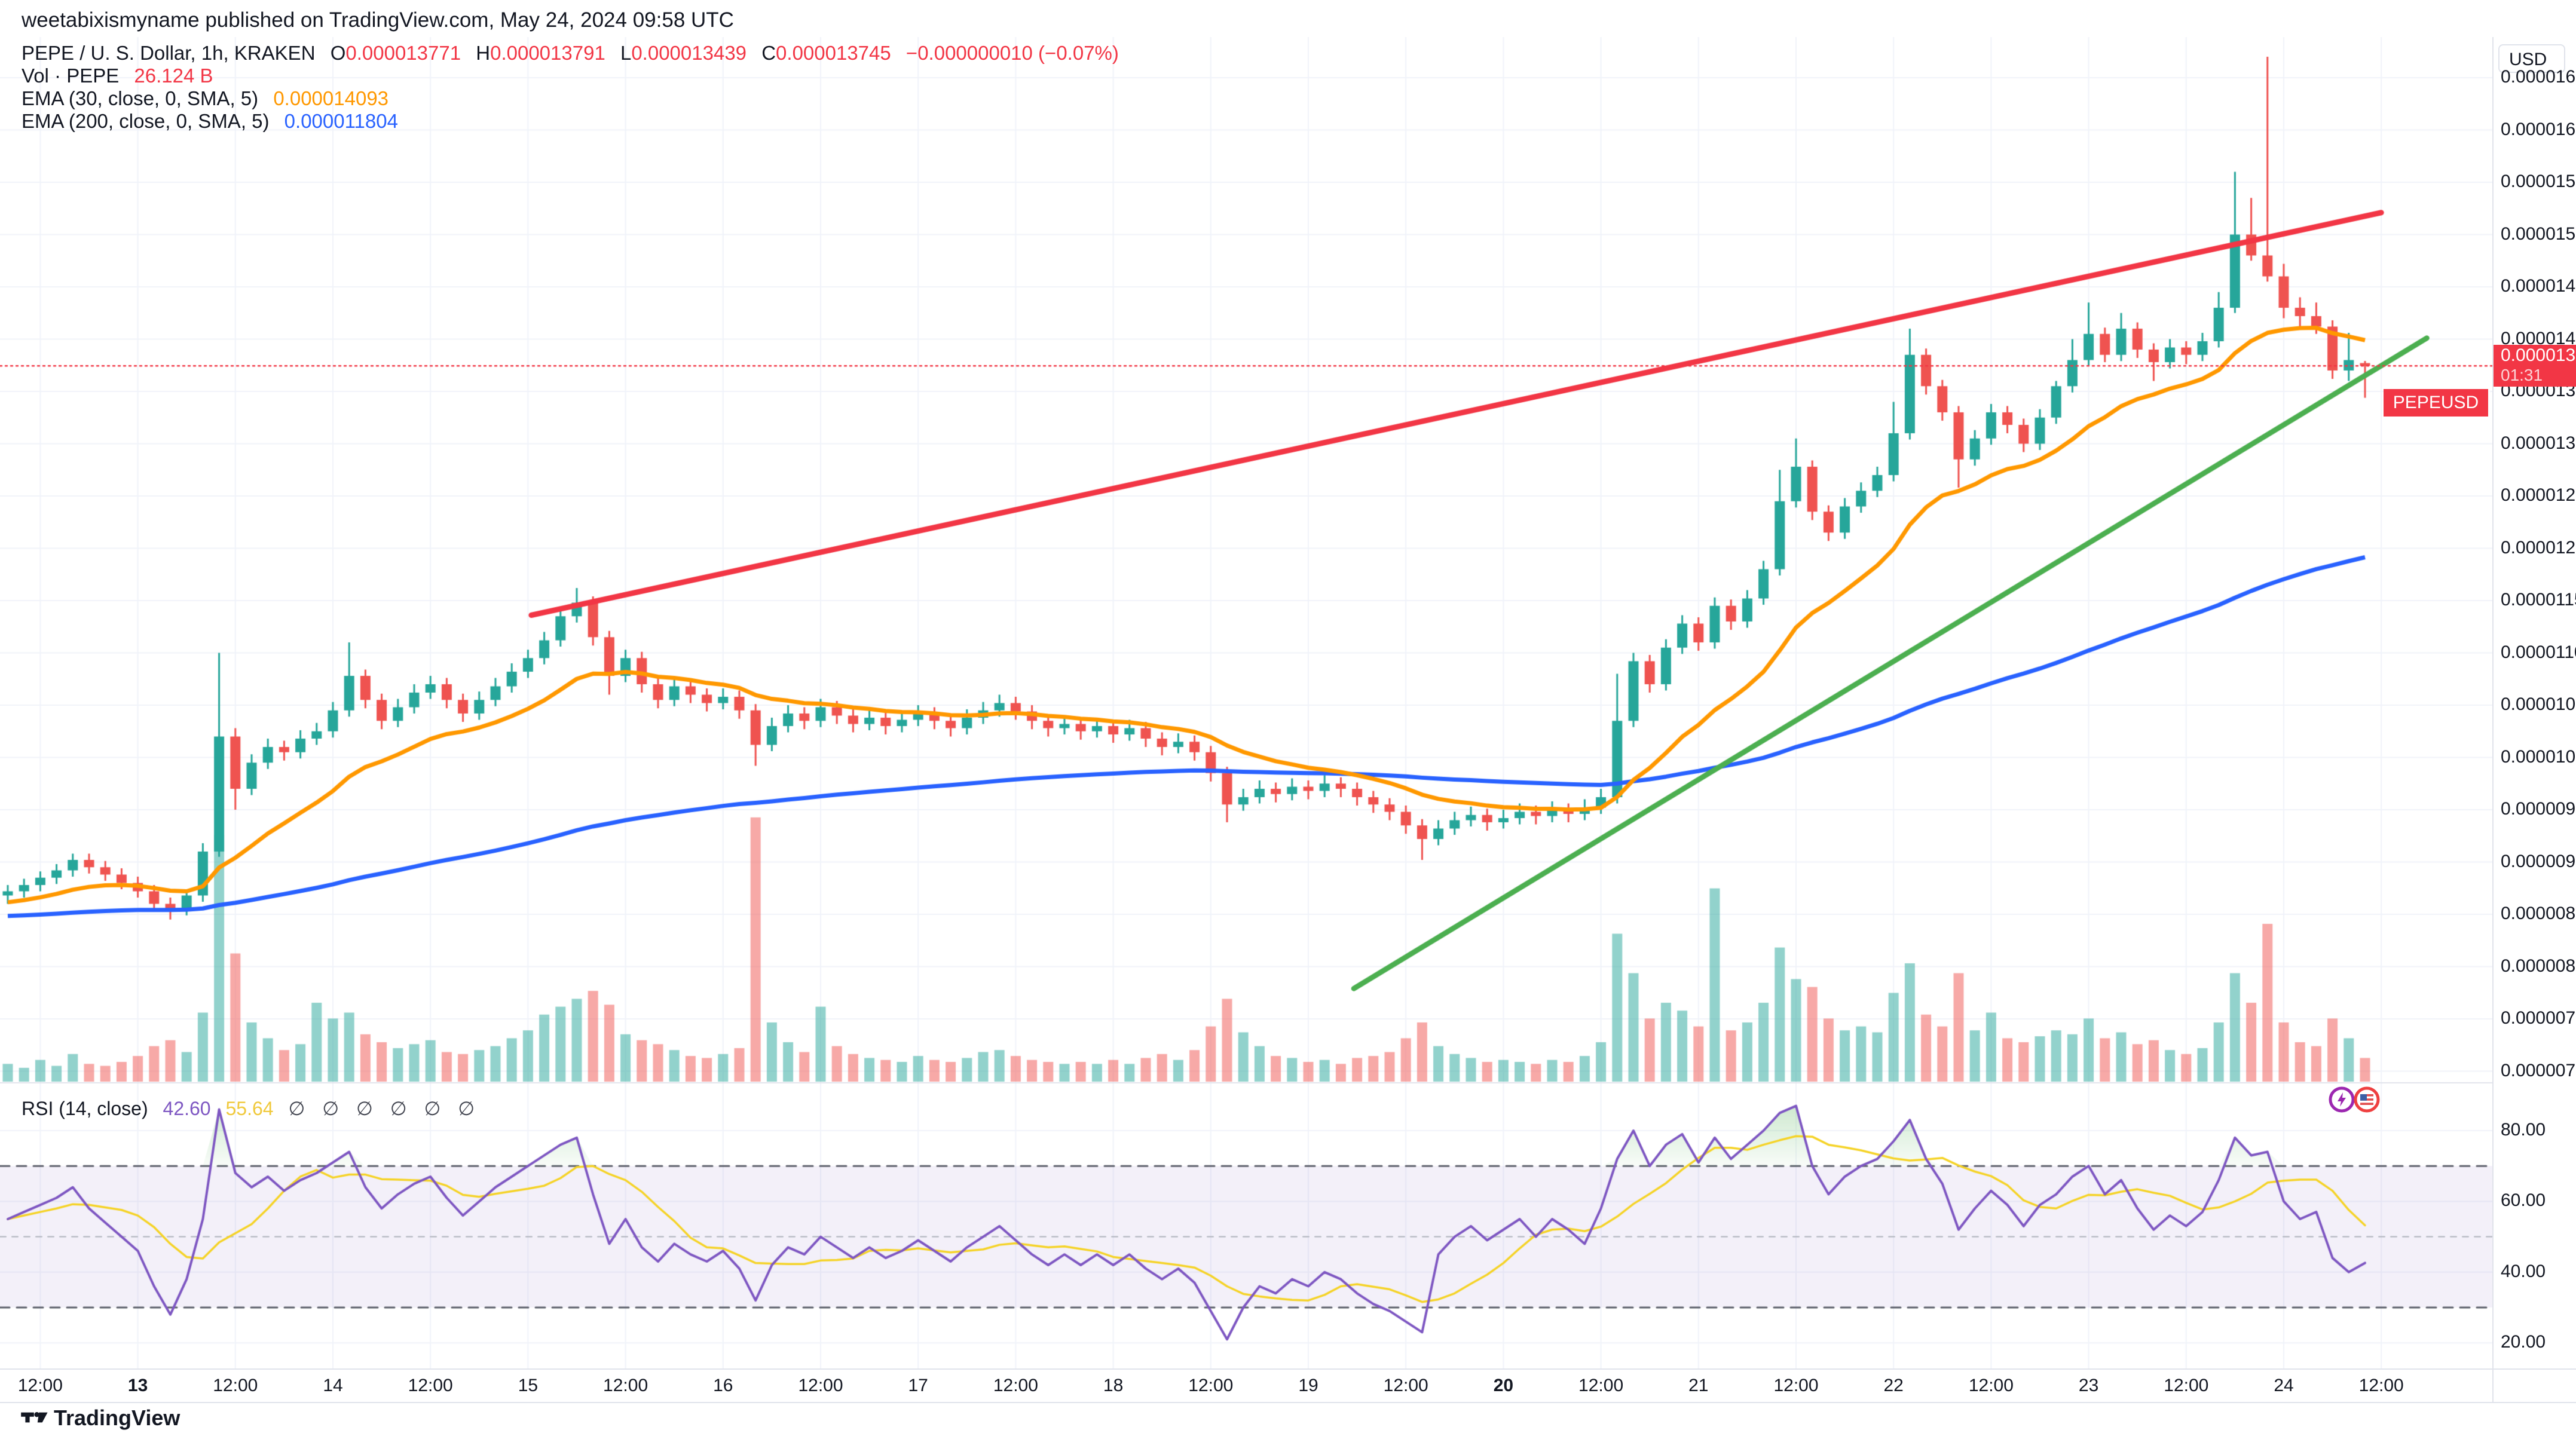 The width and height of the screenshot is (2576, 1433). What do you see at coordinates (723, 1385) in the screenshot?
I see `time-tick: 16` at bounding box center [723, 1385].